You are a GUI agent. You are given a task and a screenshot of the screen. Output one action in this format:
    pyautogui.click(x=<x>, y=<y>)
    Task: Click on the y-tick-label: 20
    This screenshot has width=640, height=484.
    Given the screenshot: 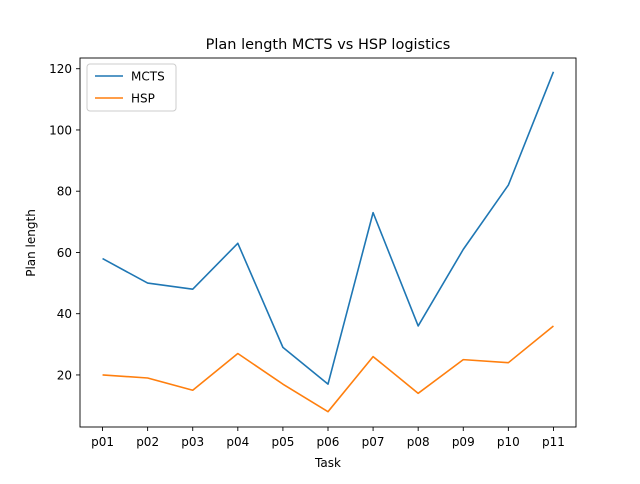 What is the action you would take?
    pyautogui.click(x=64, y=375)
    